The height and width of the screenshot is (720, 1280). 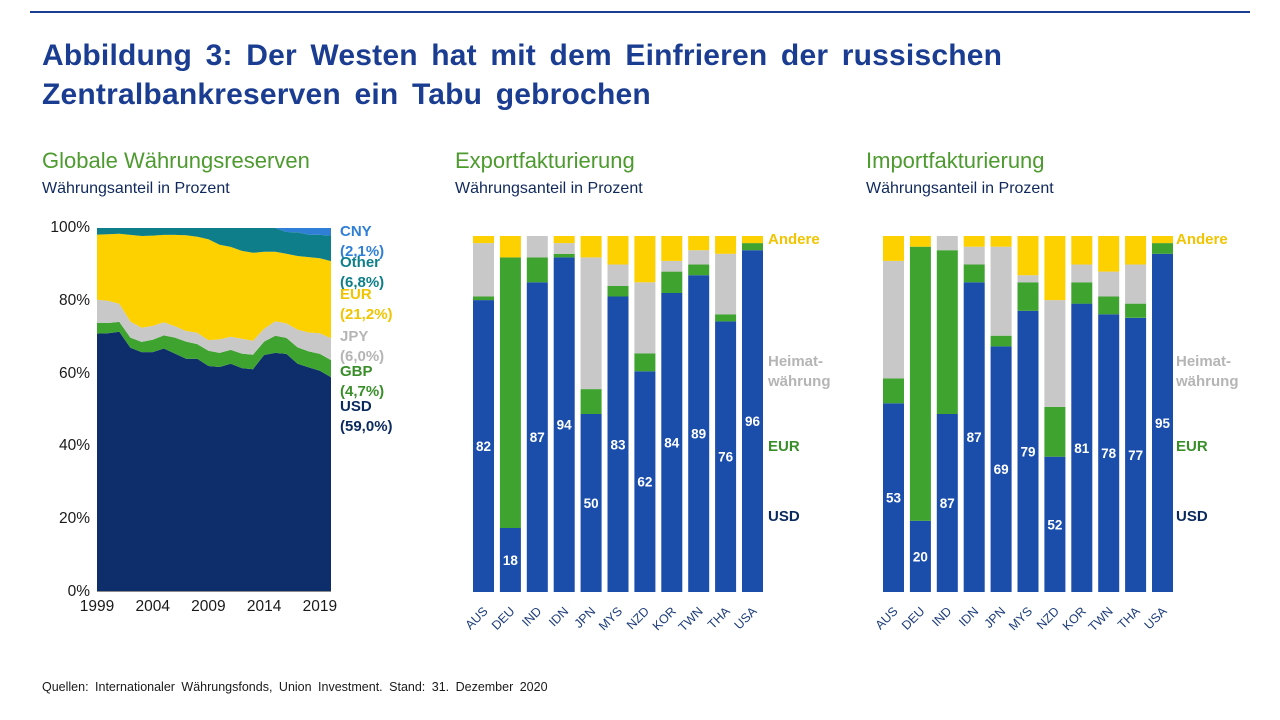 I want to click on bar-segment-andere-idn, so click(x=564, y=240).